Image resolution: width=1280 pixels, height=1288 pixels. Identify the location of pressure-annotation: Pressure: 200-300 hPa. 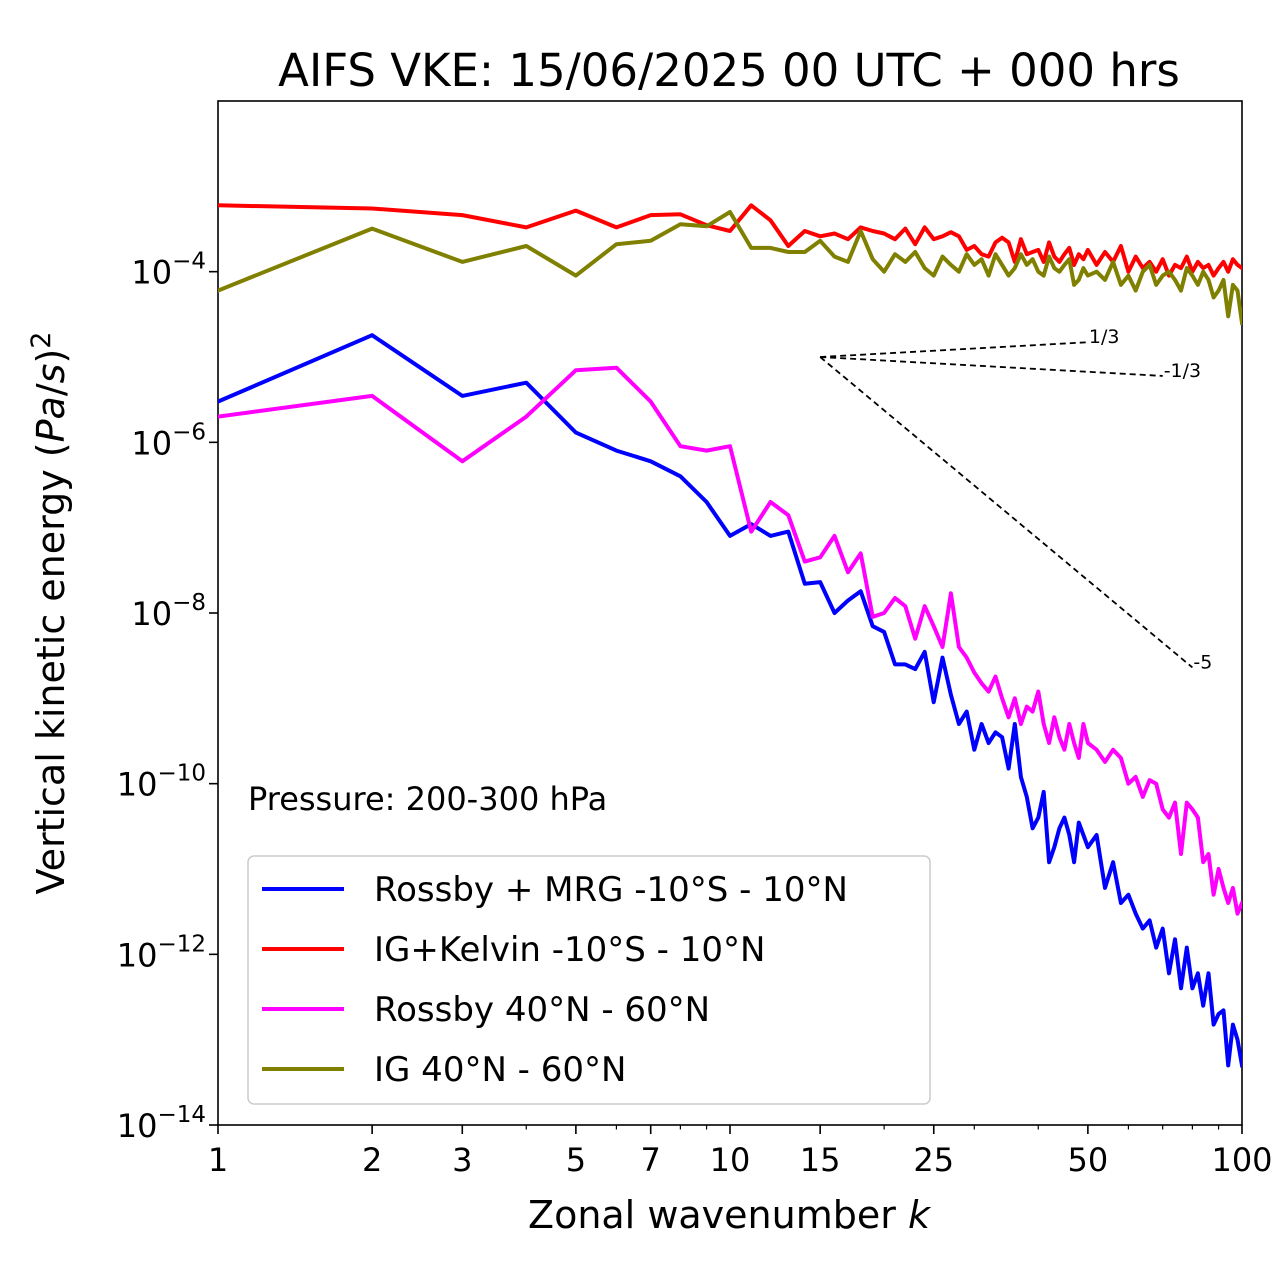
(427, 799).